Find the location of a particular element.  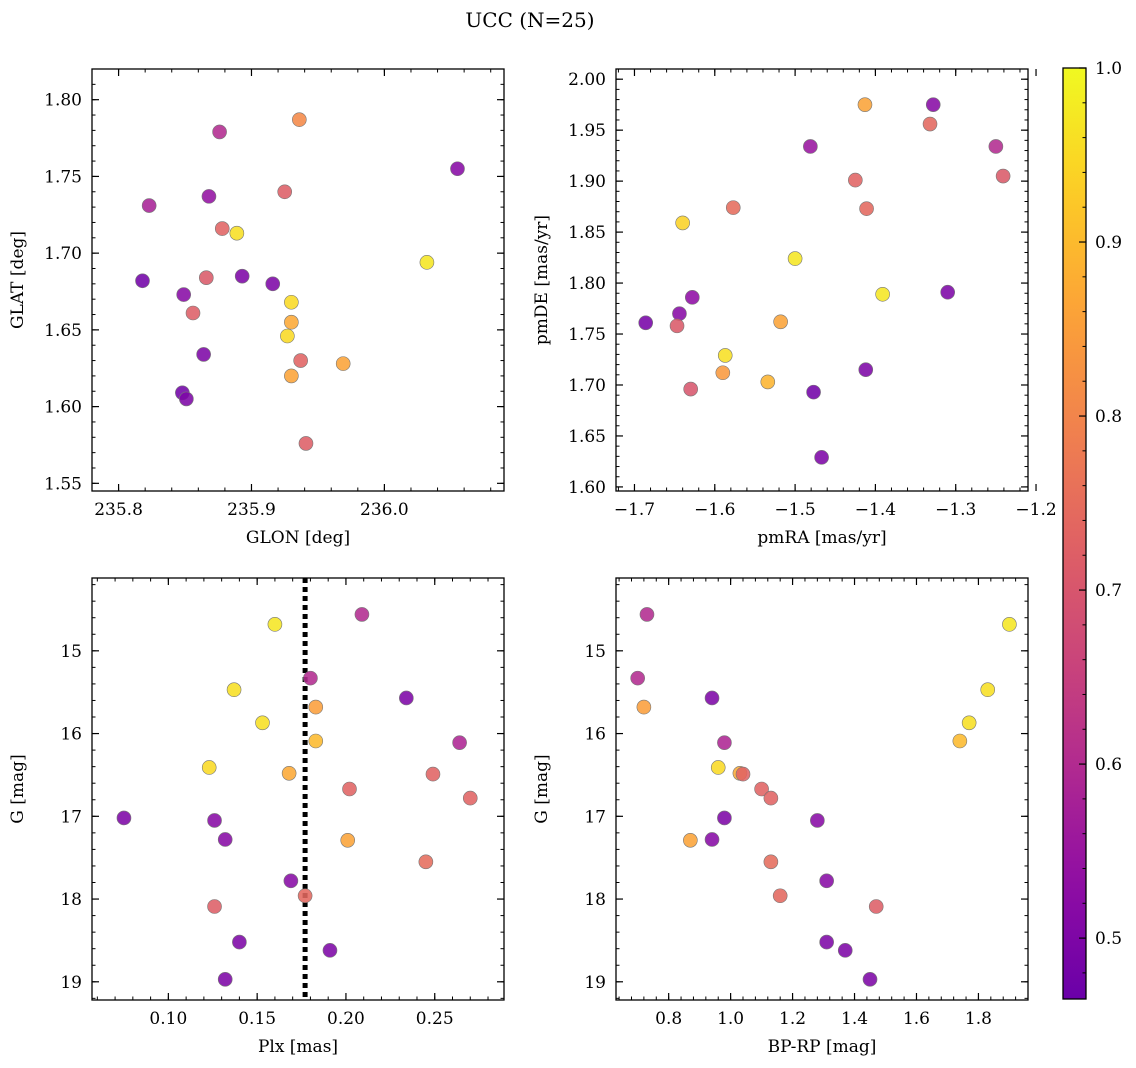

x-tick-label: 1.8 is located at coordinates (978, 1019).